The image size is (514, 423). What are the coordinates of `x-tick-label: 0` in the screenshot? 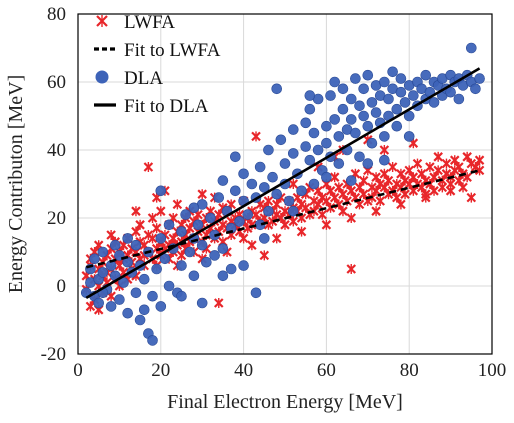 It's located at (78, 370).